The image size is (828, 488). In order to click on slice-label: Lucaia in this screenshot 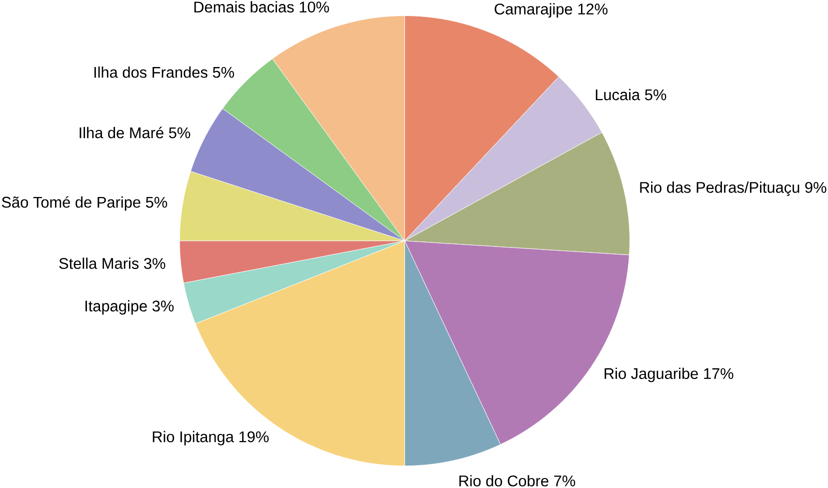, I will do `click(618, 94)`.